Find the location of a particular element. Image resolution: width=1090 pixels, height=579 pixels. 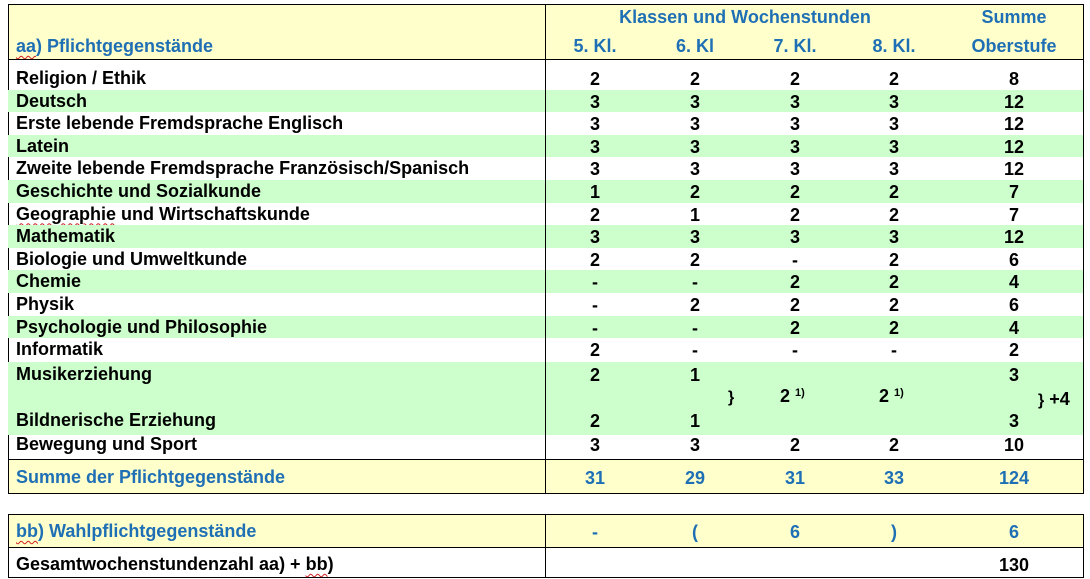

wahl-row is located at coordinates (546, 531).